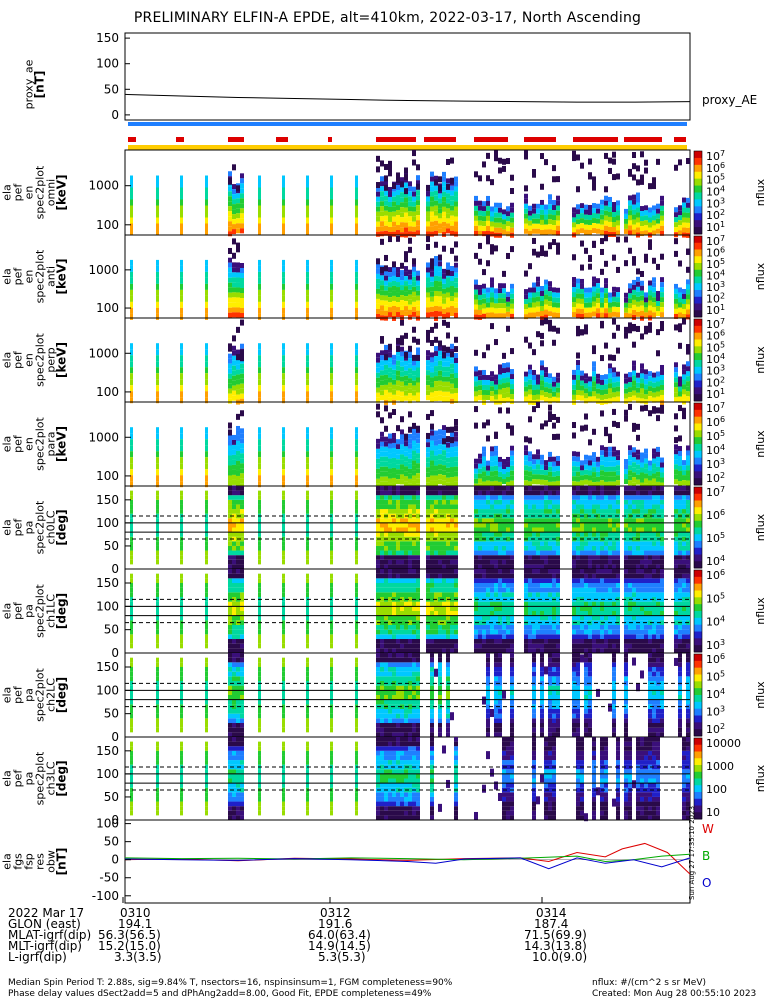 The width and height of the screenshot is (775, 1000). I want to click on colorbar-tick-label: 103, so click(715, 371).